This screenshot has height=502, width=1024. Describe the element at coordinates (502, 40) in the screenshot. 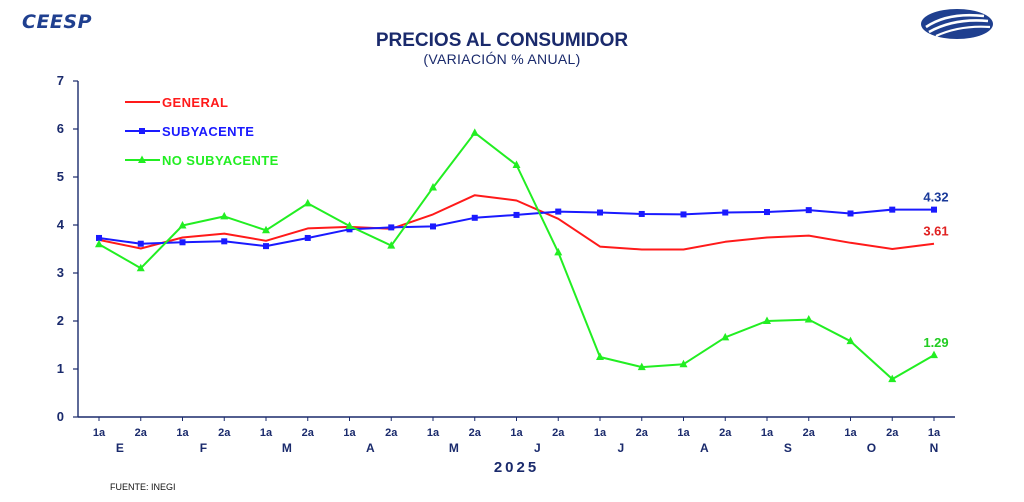

I see `chart-title: PRECIOS AL CONSUMIDOR` at that location.